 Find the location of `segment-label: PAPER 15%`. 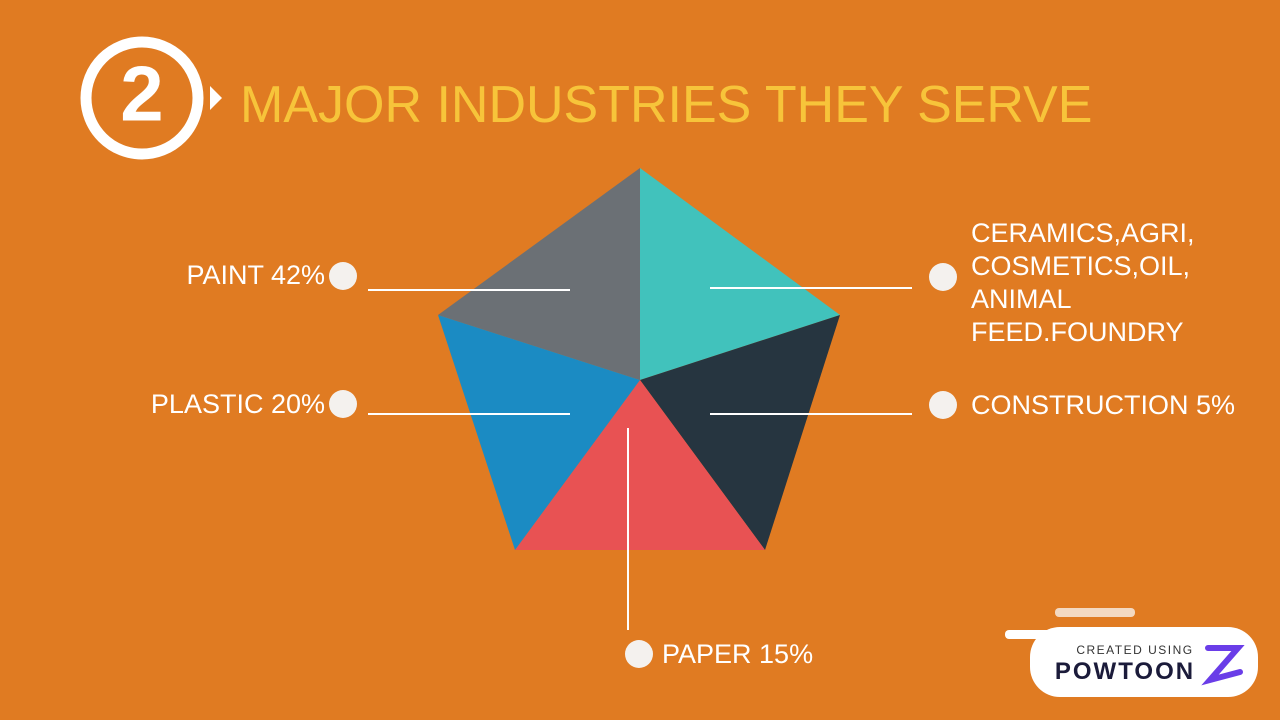

segment-label: PAPER 15% is located at coordinates (737, 654).